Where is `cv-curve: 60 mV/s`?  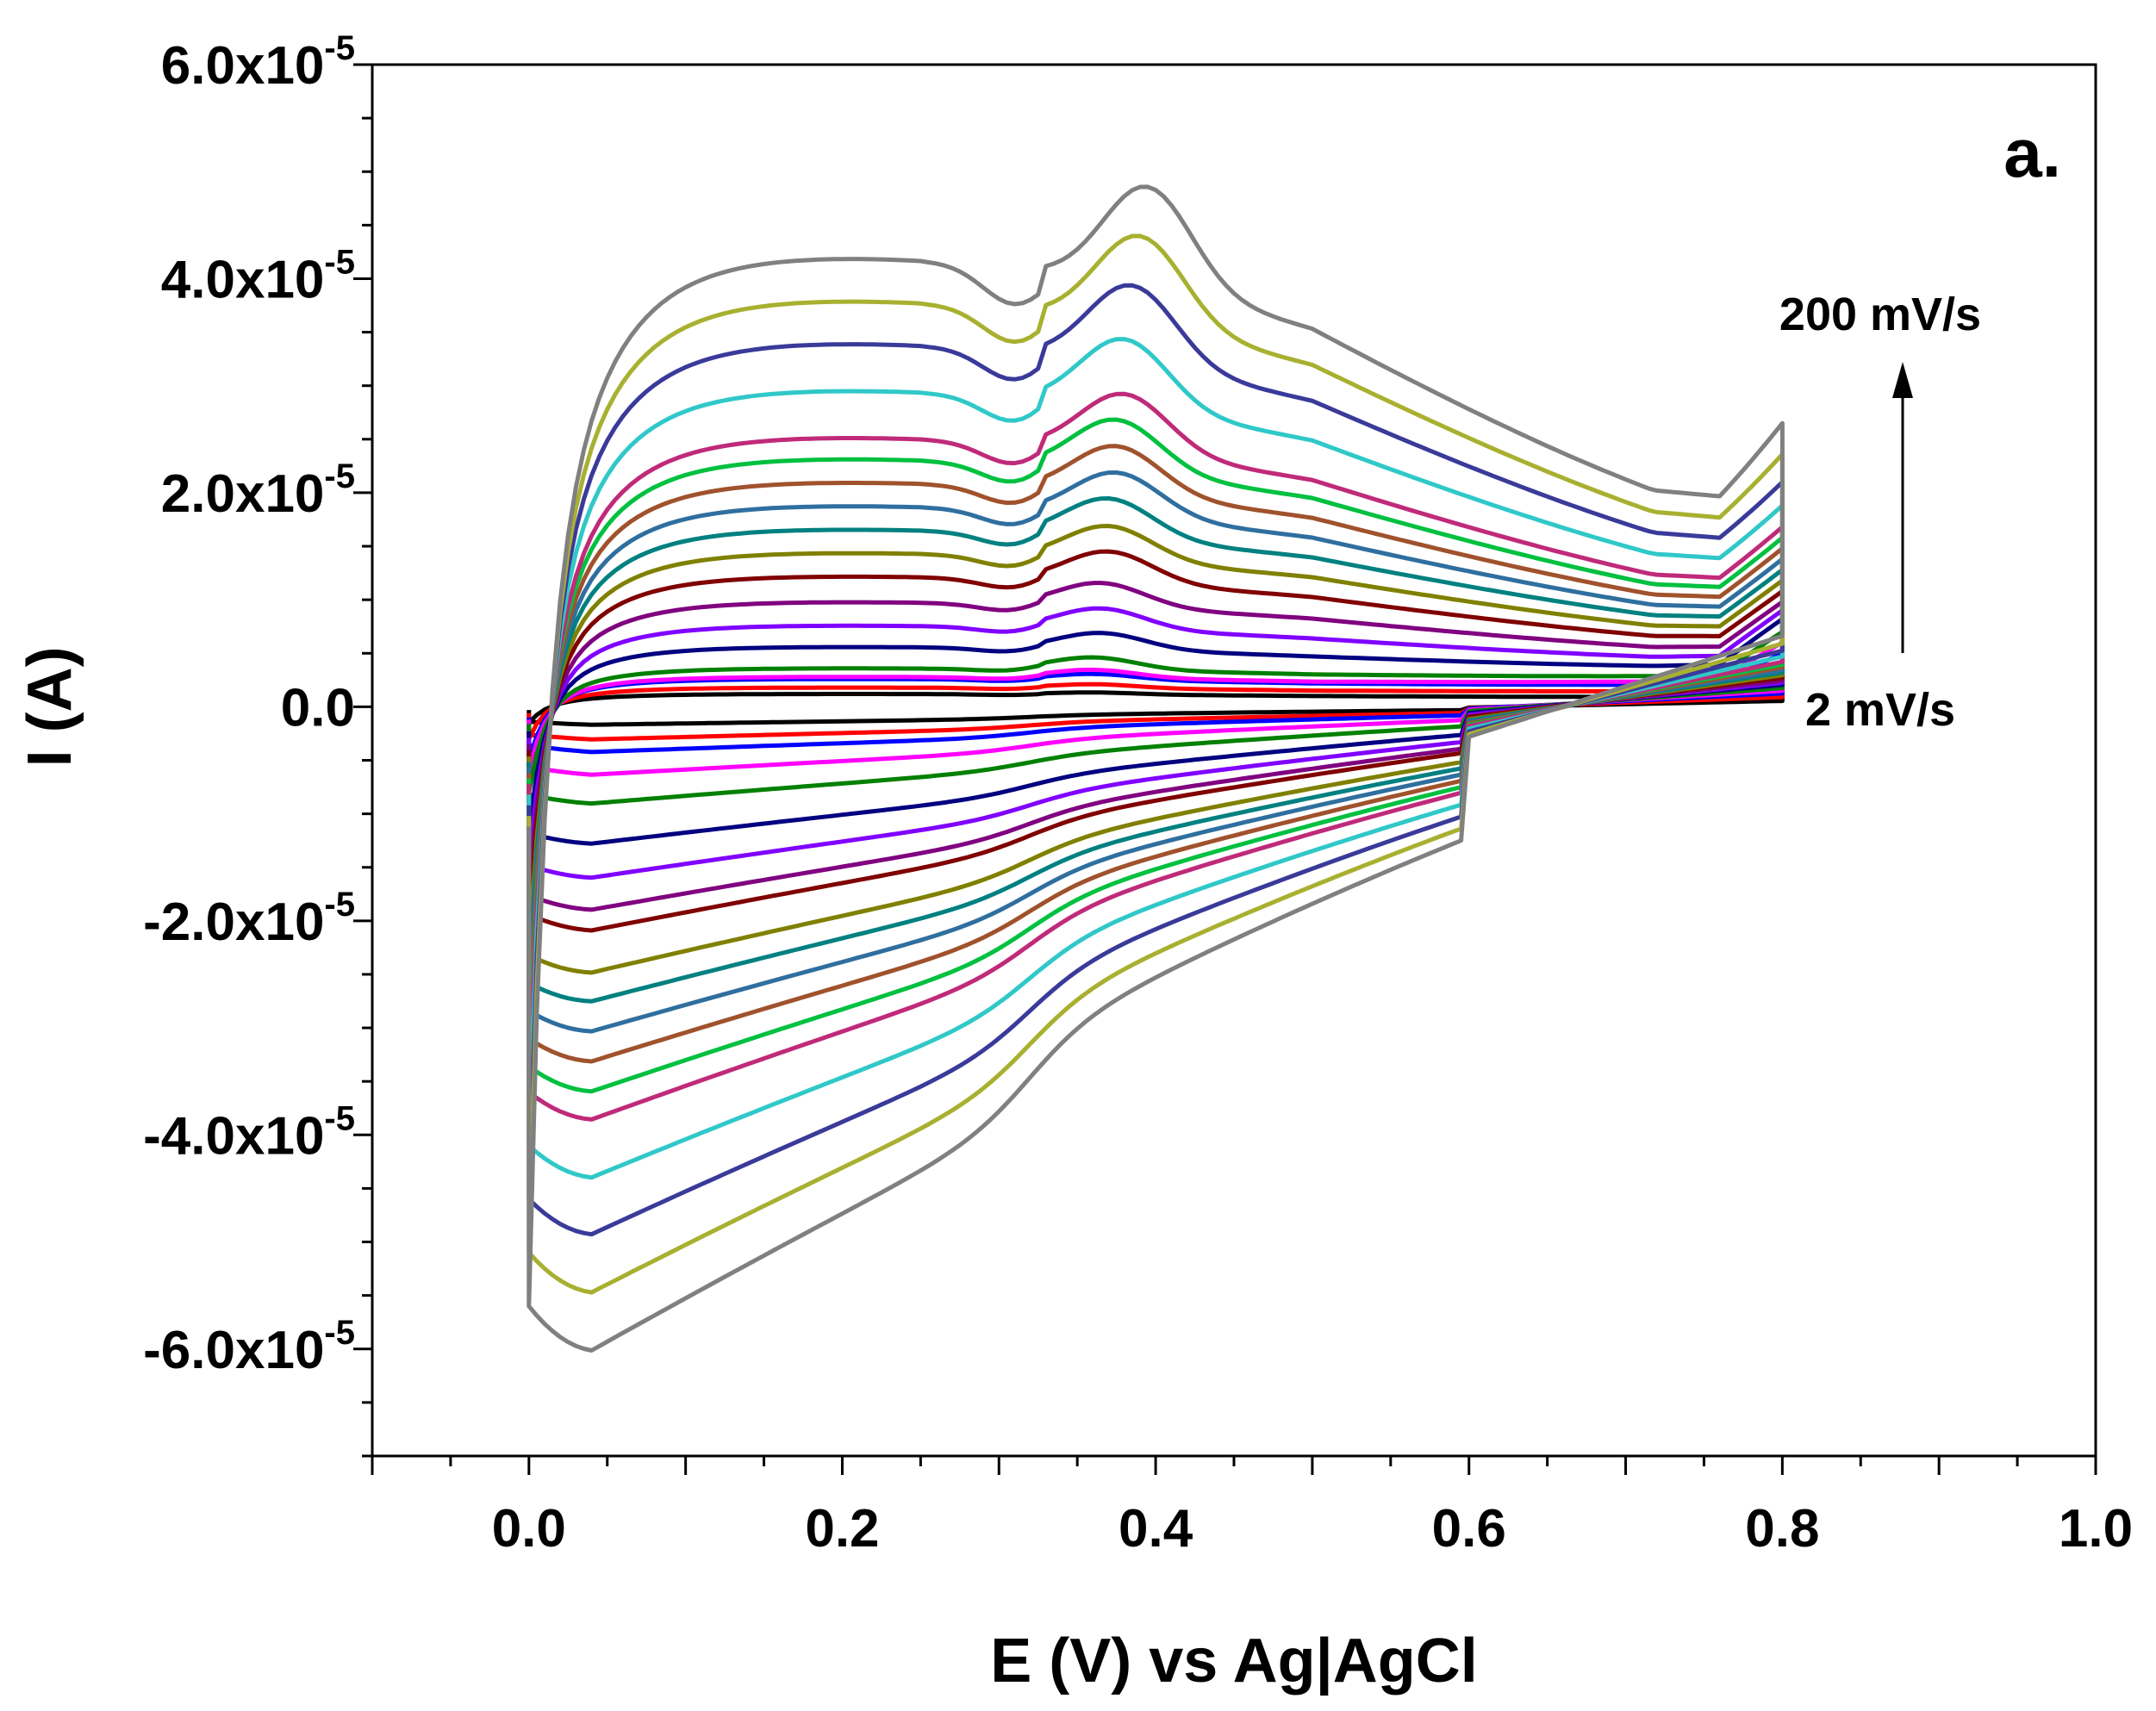 cv-curve: 60 mV/s is located at coordinates (1156, 741).